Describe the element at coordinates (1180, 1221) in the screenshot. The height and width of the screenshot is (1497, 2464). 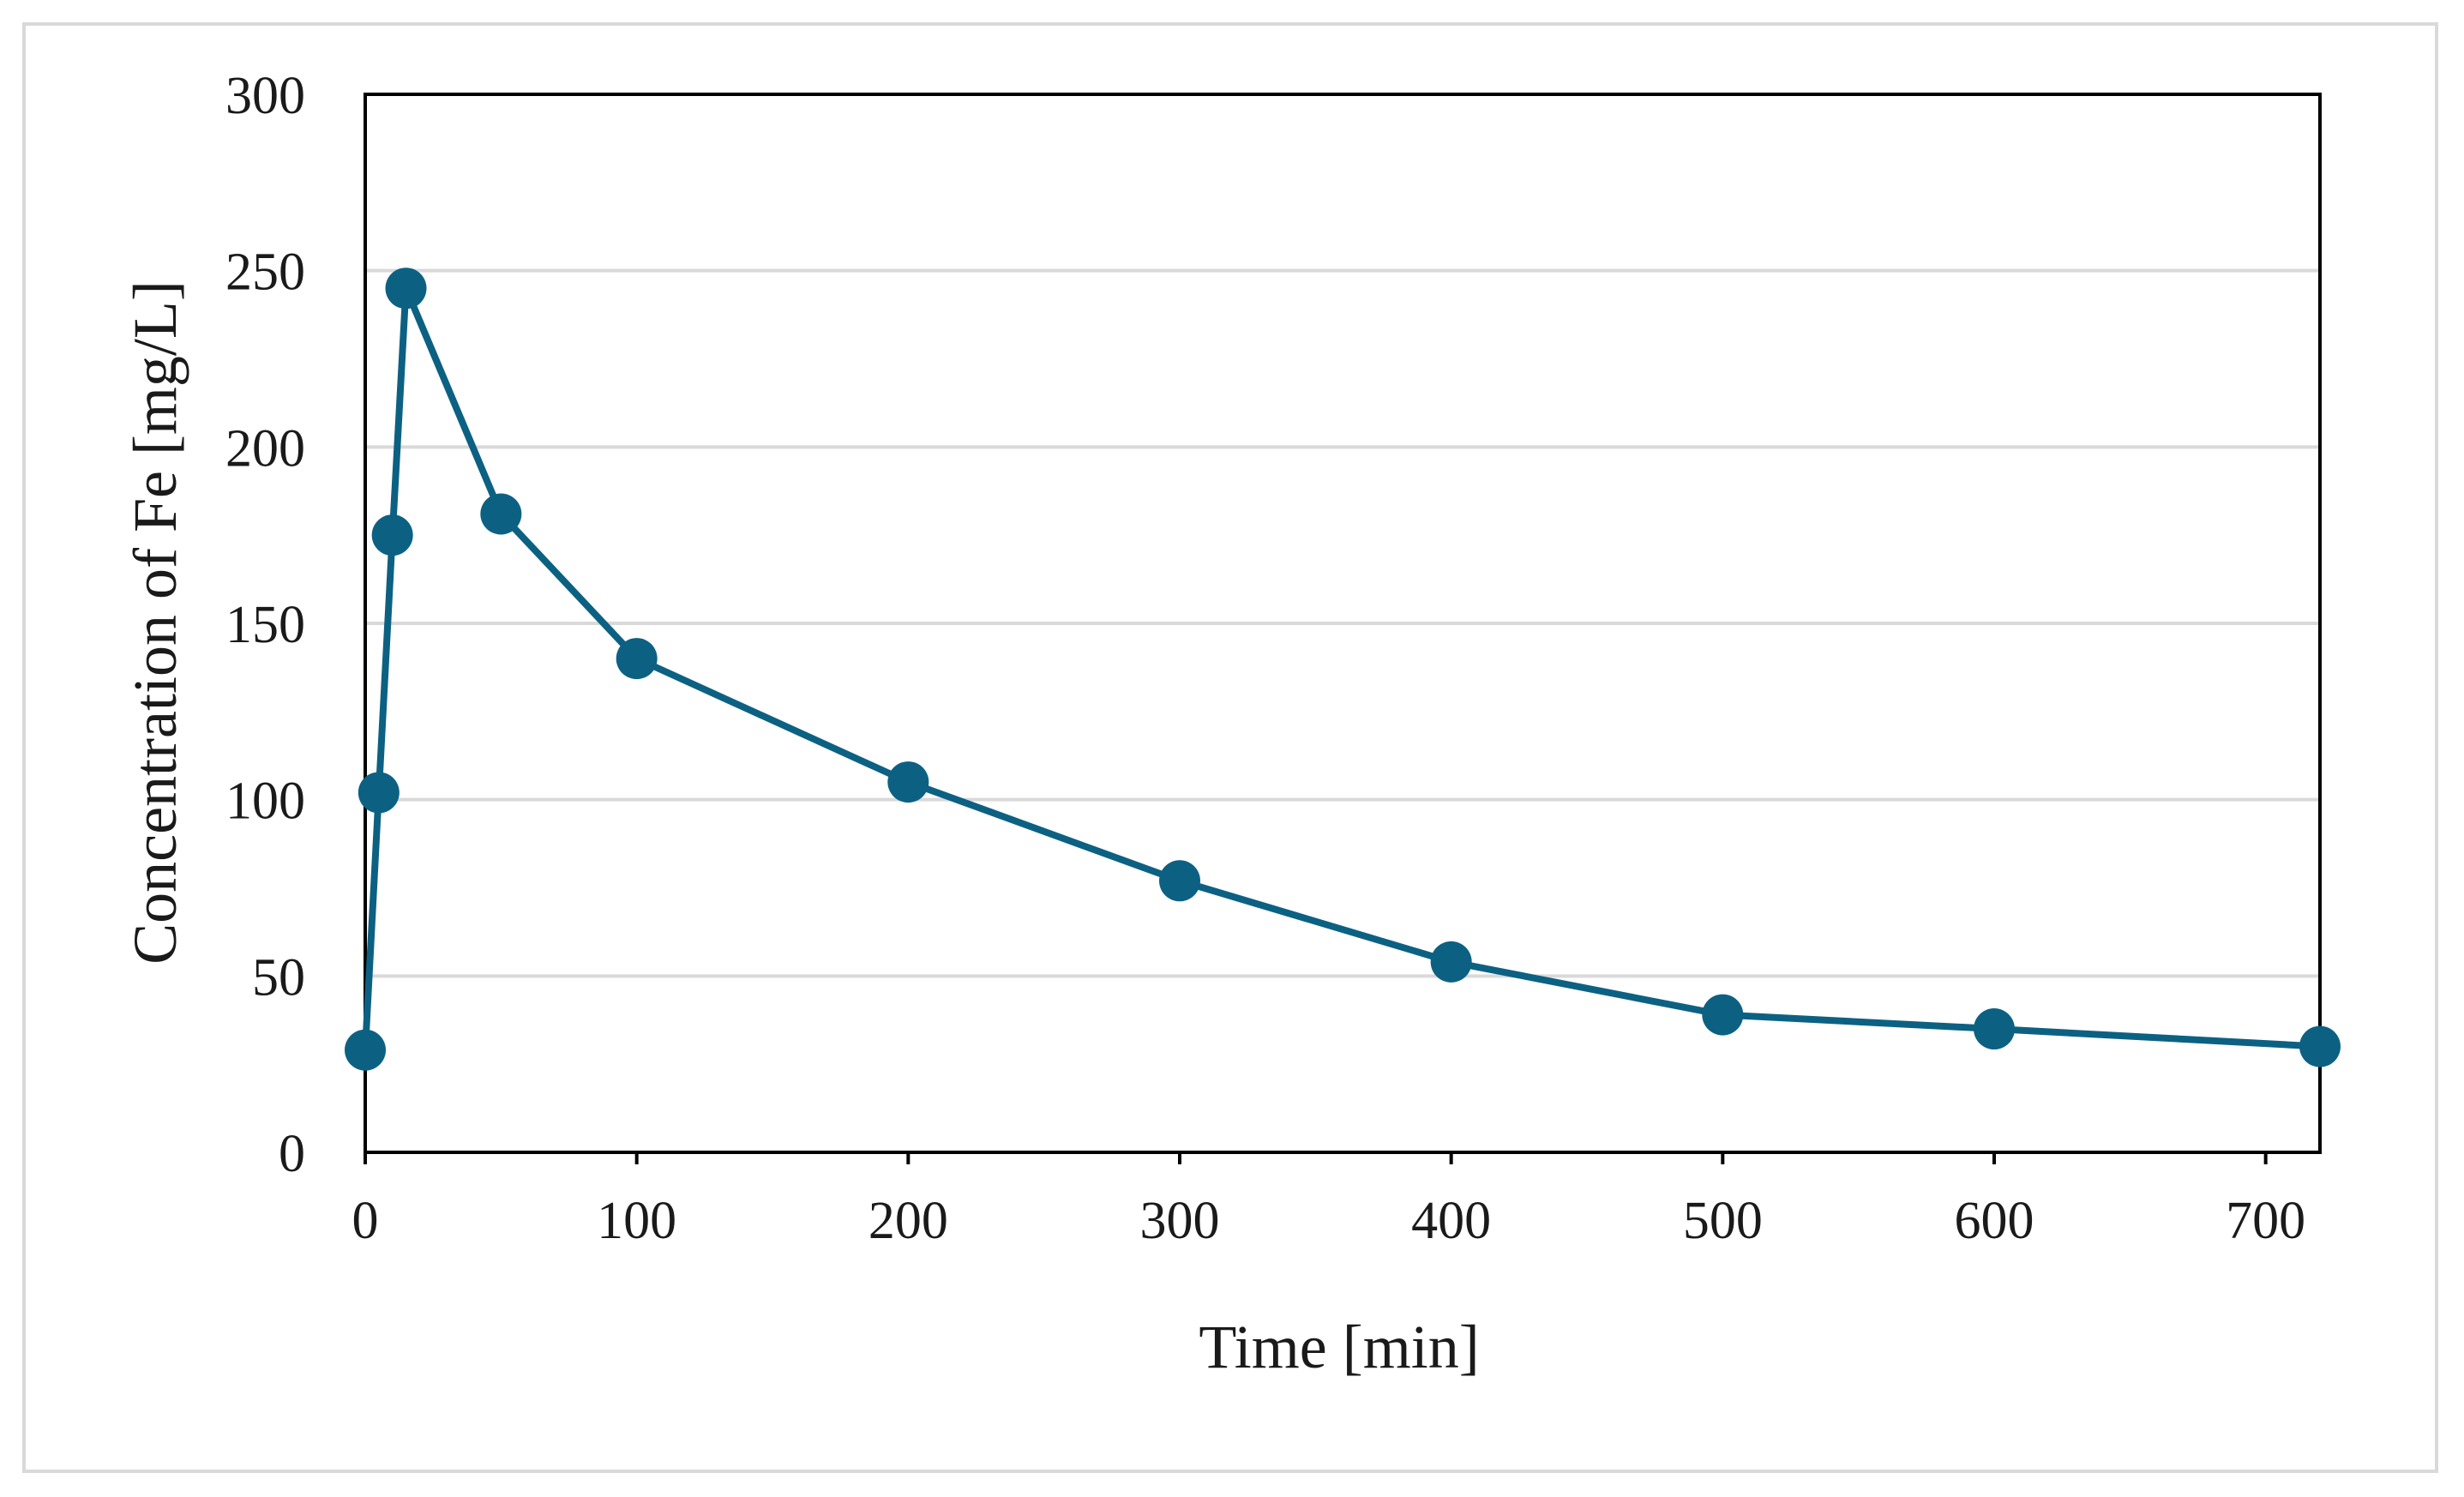
I see `x-tick-label: 300` at that location.